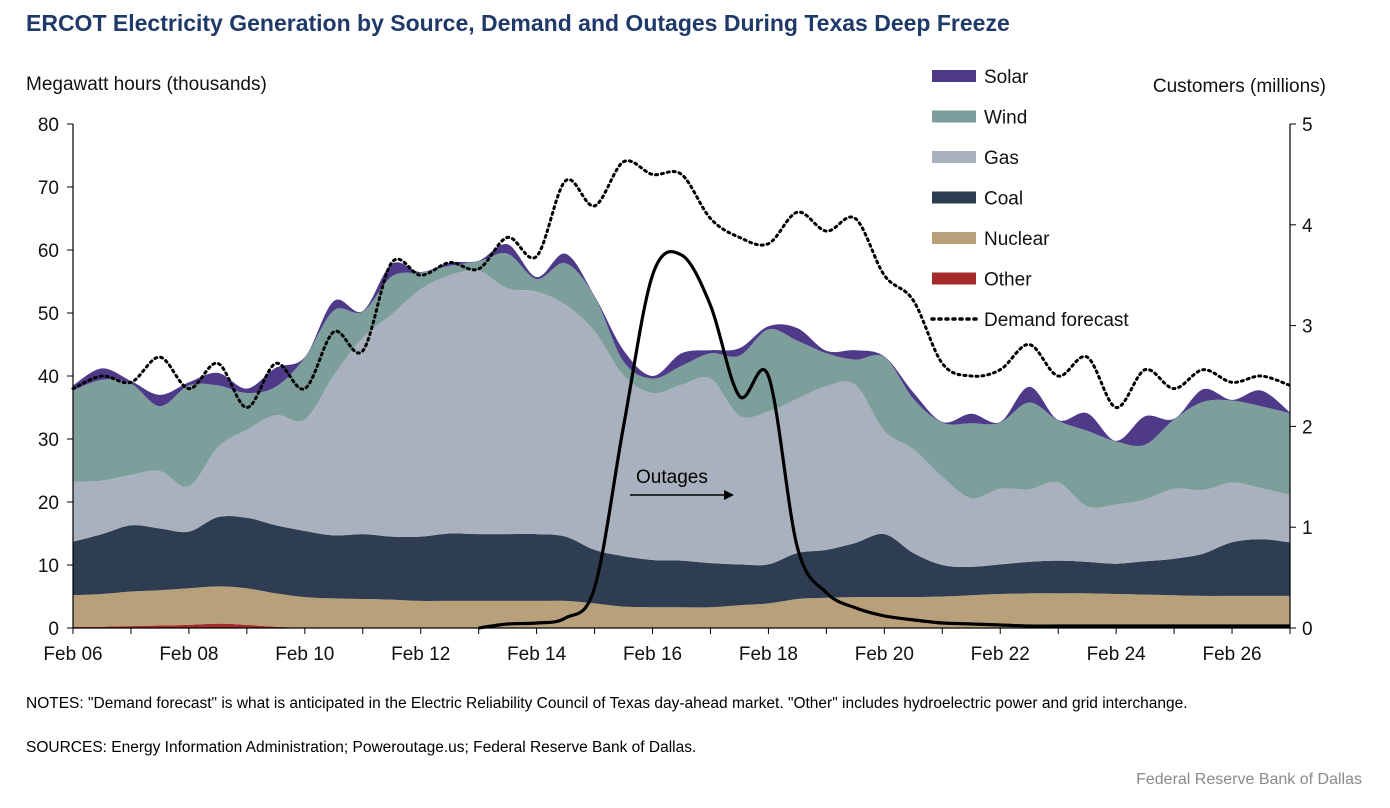 This screenshot has height=808, width=1390. What do you see at coordinates (1017, 239) in the screenshot?
I see `legend-label-nuclear: Nuclear` at bounding box center [1017, 239].